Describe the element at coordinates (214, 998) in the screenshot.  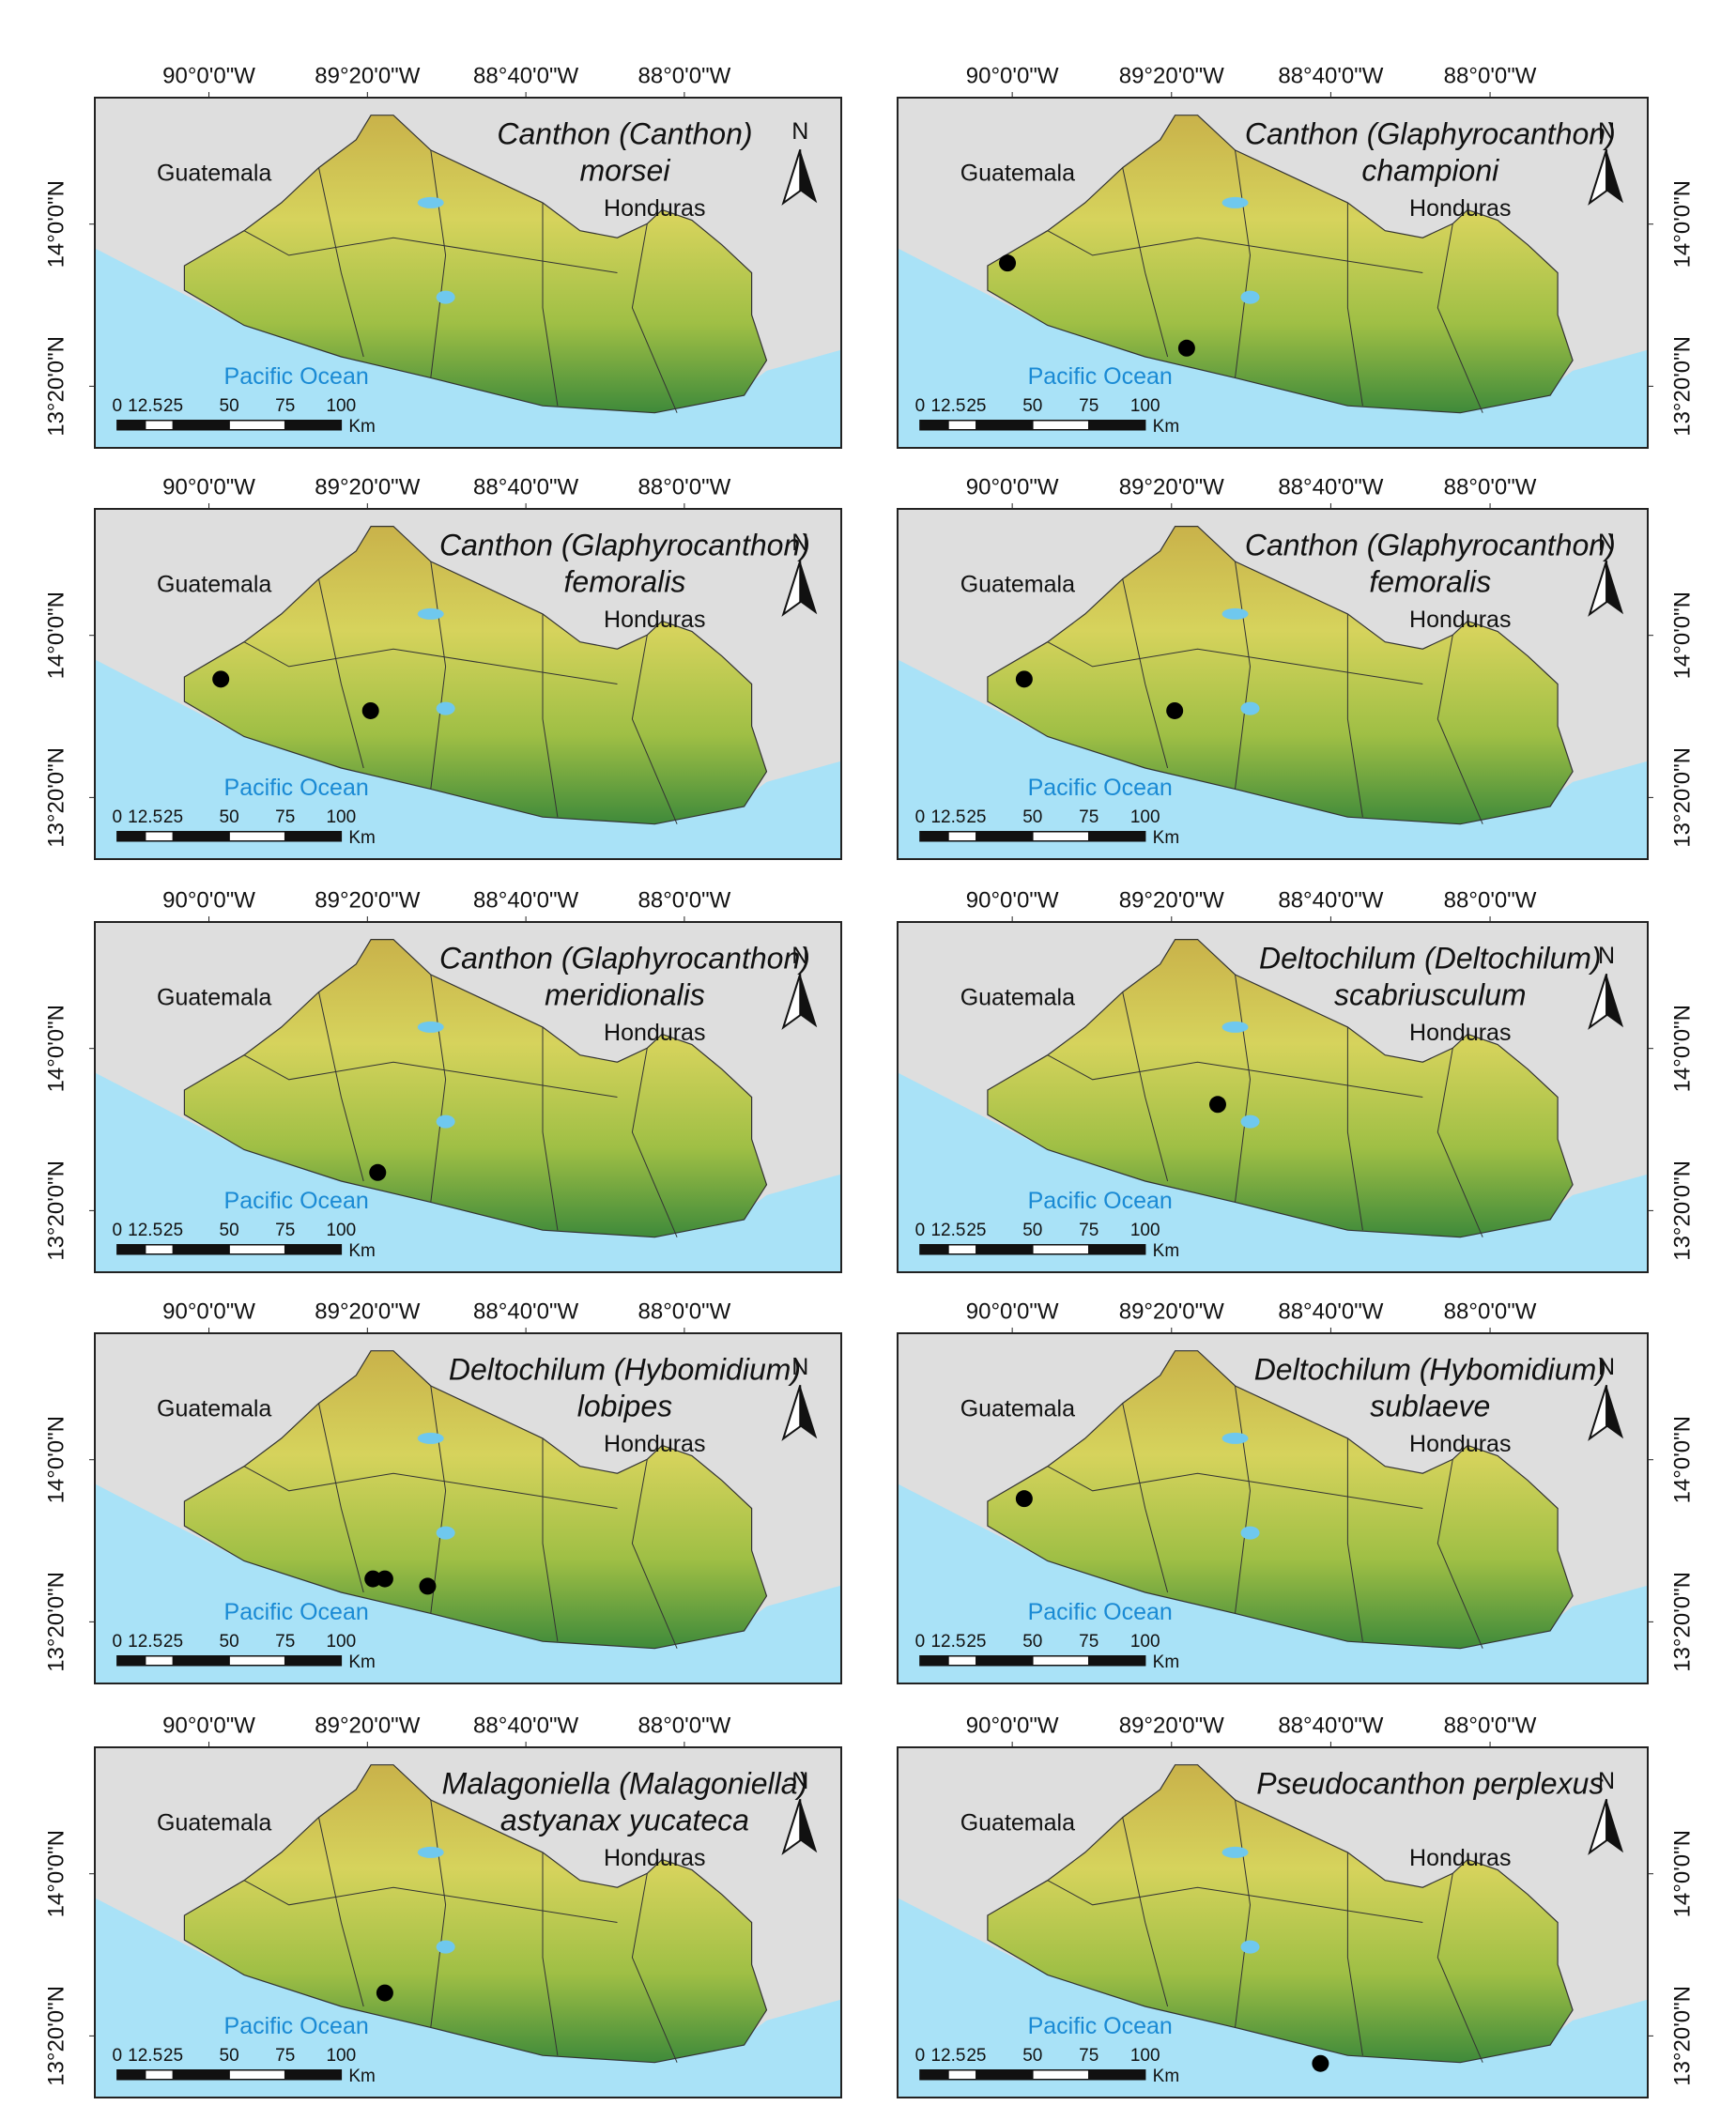
I see `country-label: Guatemala` at that location.